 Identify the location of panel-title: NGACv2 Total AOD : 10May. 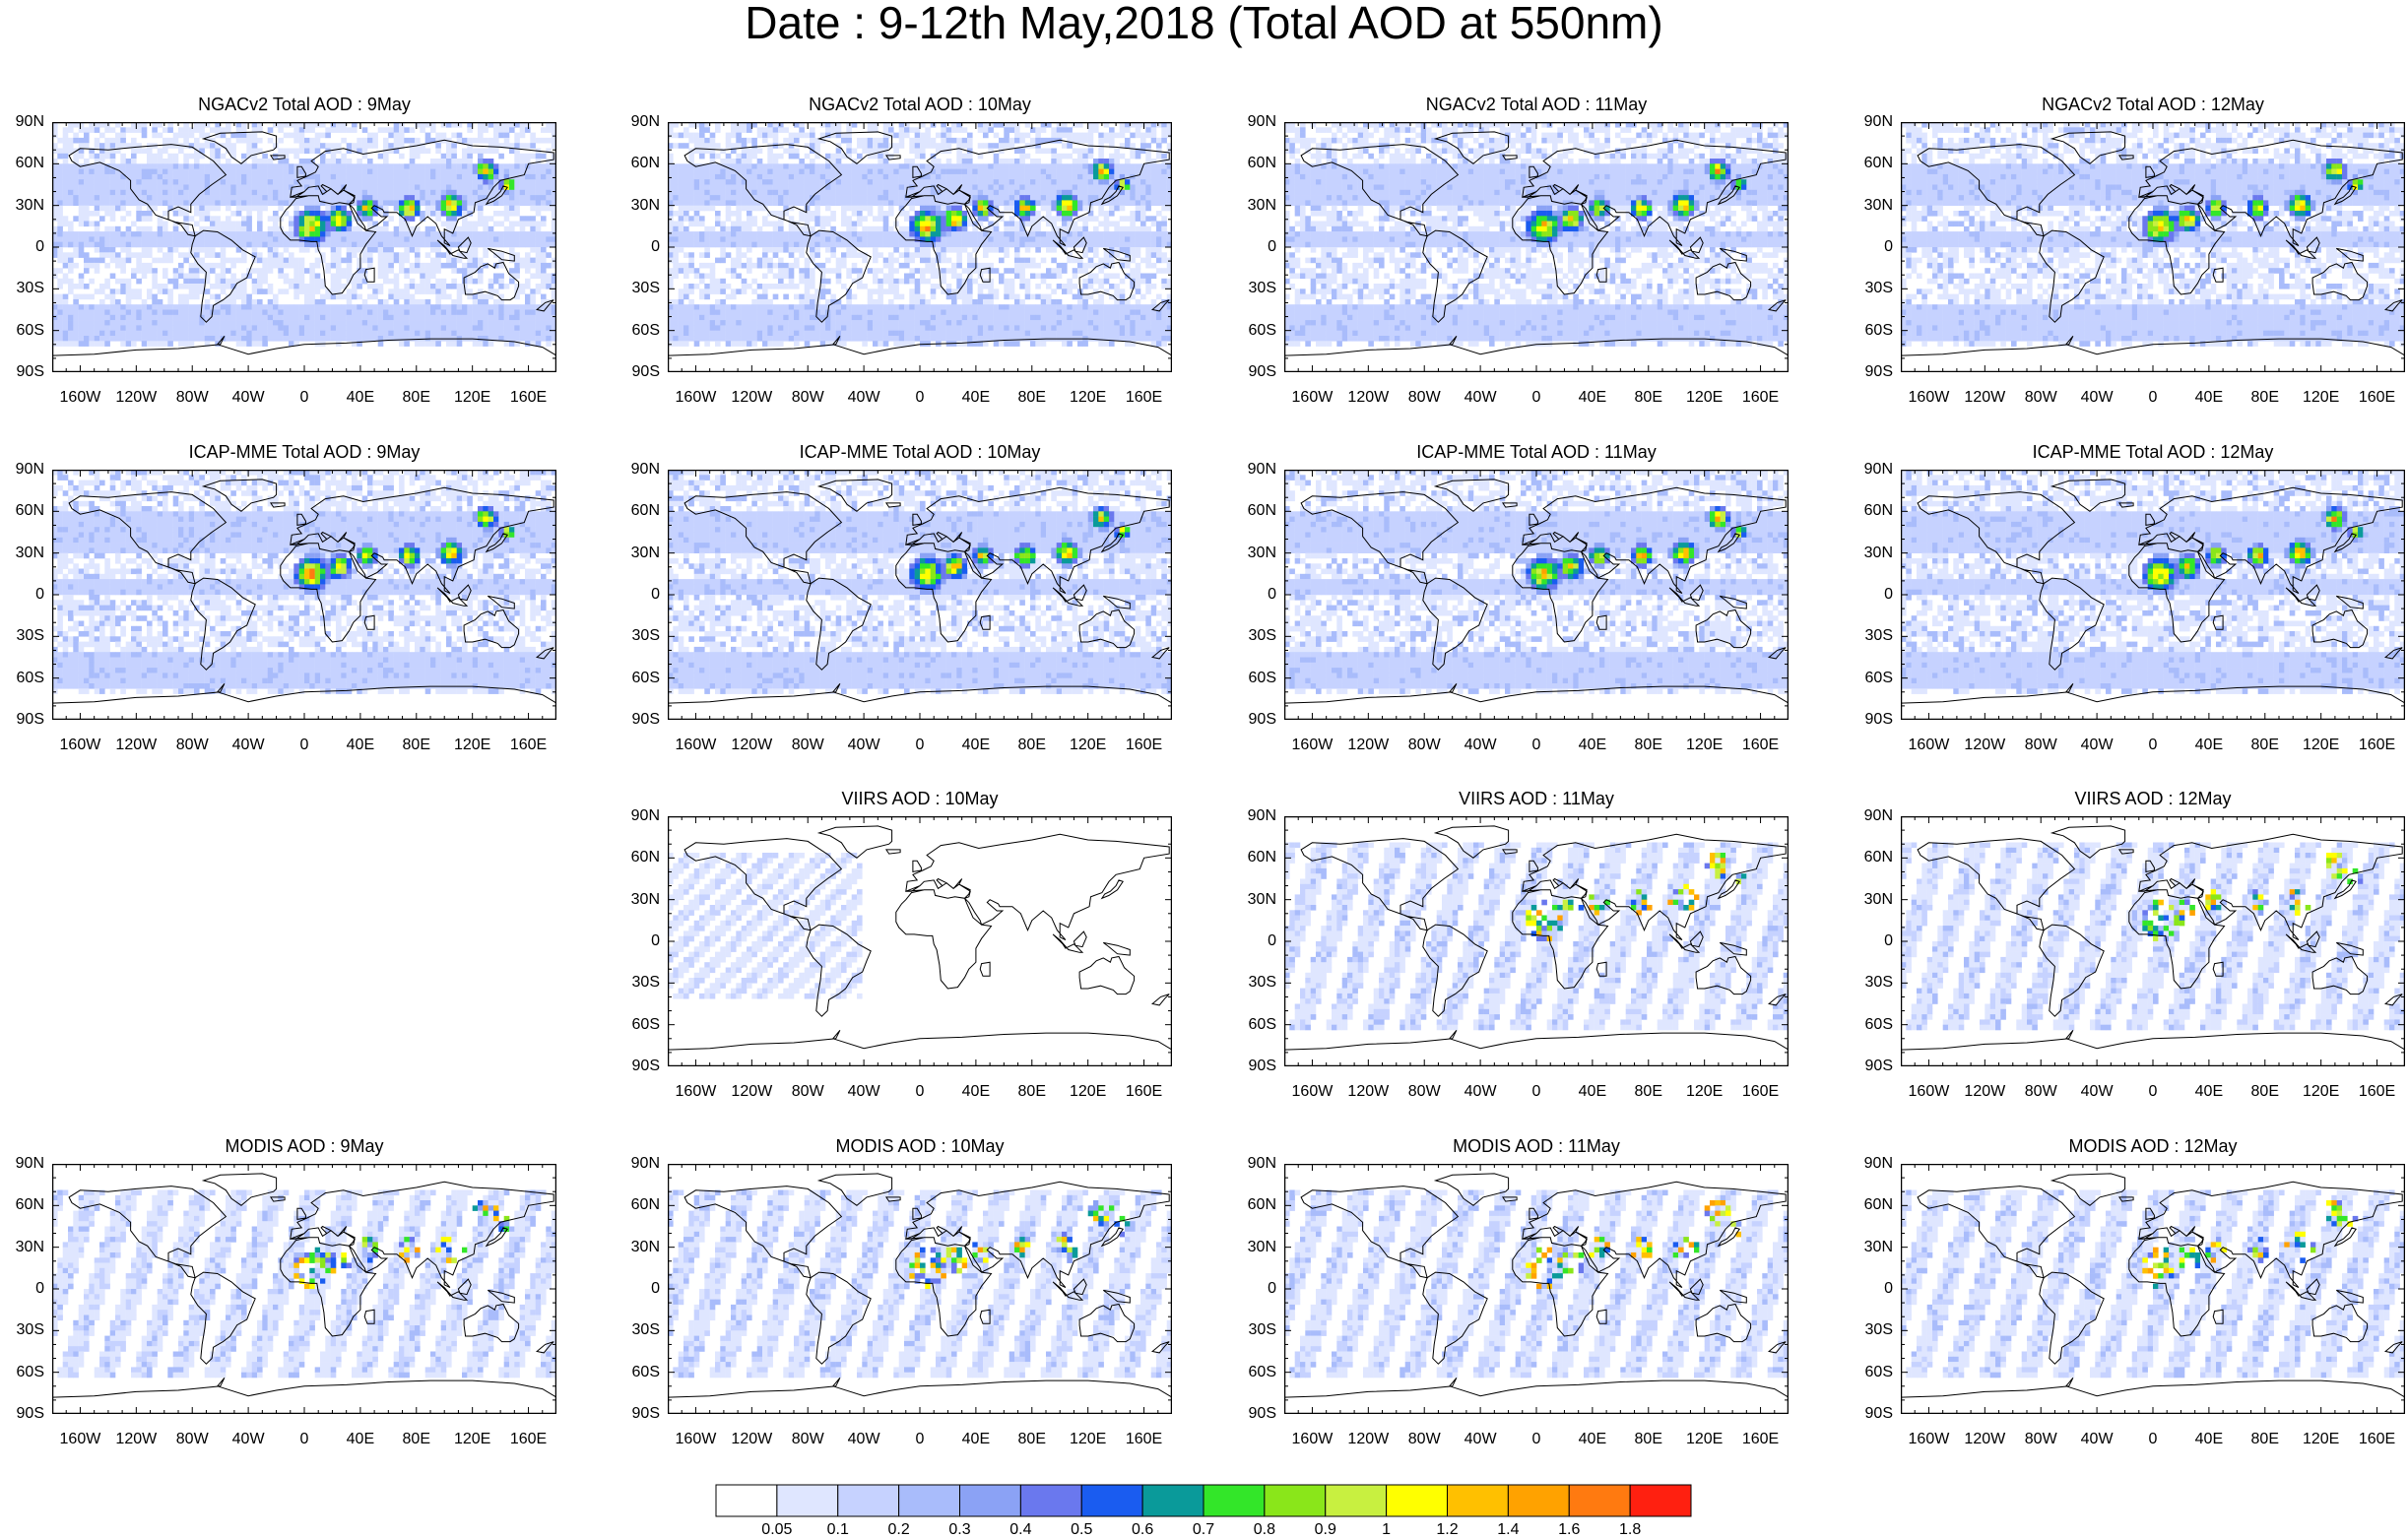
(920, 105).